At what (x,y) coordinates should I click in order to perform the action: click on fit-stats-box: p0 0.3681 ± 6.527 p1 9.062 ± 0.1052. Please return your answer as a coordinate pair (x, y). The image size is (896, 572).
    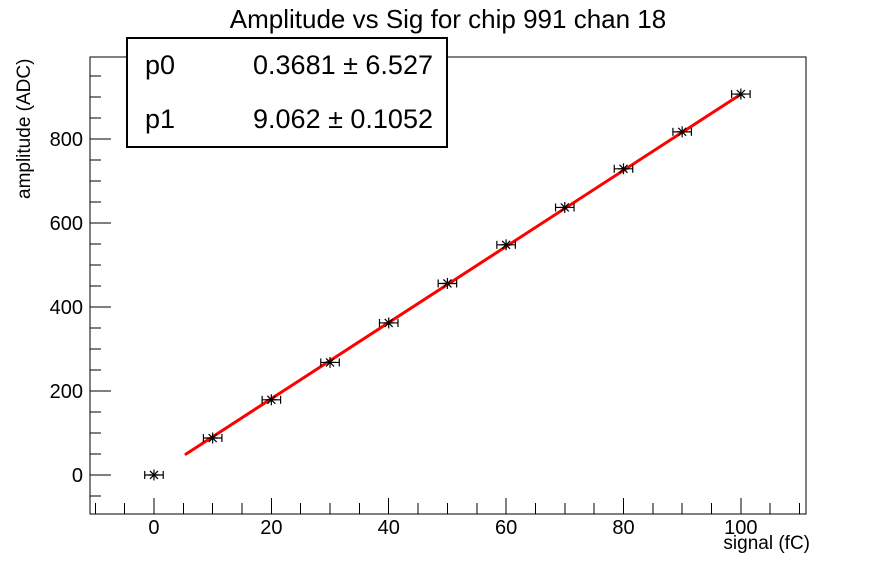
    Looking at the image, I should click on (287, 92).